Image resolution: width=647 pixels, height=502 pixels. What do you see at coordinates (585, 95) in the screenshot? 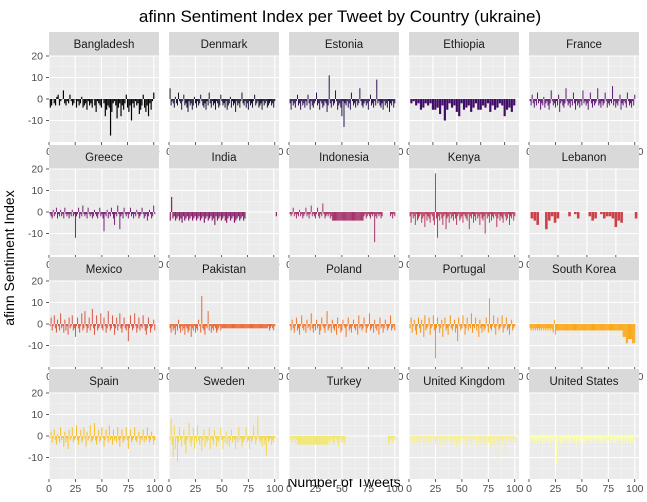
I see `facet-france: France0255075100` at bounding box center [585, 95].